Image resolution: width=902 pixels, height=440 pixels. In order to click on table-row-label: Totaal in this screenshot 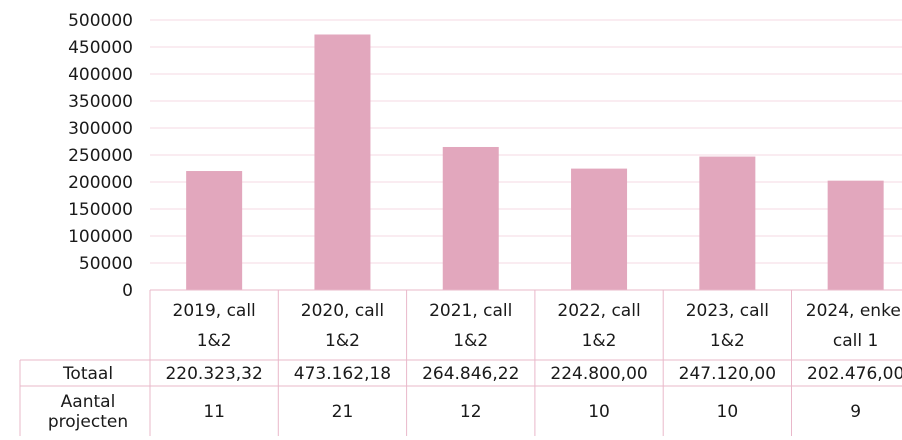, I will do `click(87, 374)`.